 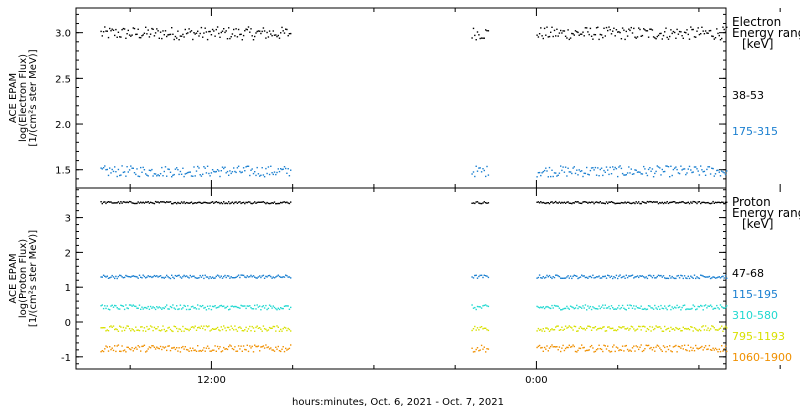 I want to click on y-axis-label: ACE EPAM, so click(x=13, y=98).